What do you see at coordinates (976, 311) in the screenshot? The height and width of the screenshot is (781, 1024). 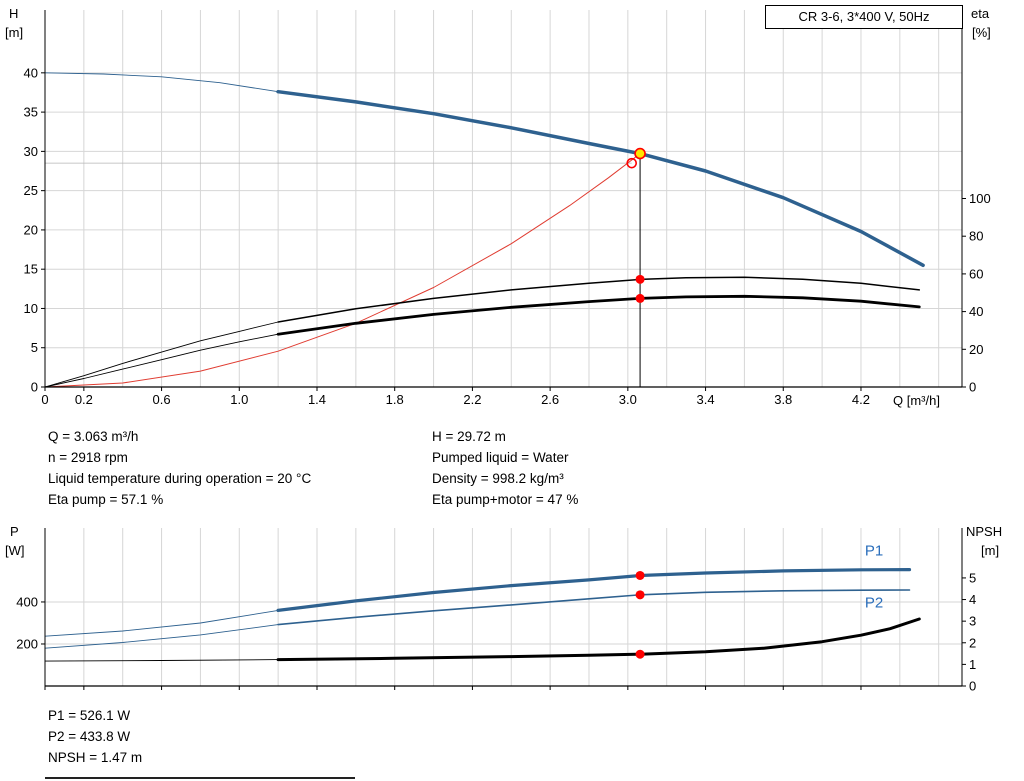 I see `right-tick-label: 40` at bounding box center [976, 311].